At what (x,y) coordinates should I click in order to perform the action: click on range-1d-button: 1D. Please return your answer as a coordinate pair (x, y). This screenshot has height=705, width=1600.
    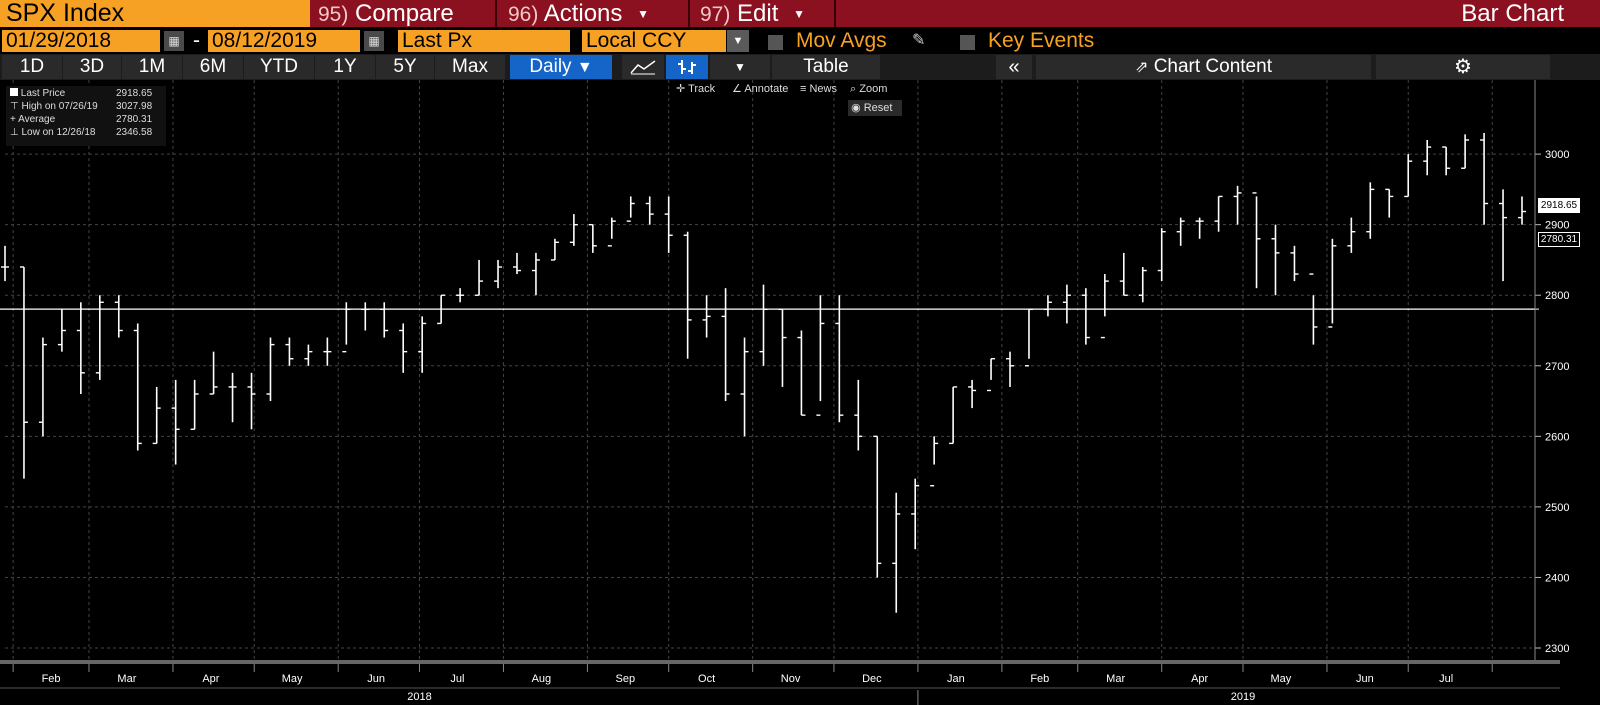
    Looking at the image, I should click on (32, 67).